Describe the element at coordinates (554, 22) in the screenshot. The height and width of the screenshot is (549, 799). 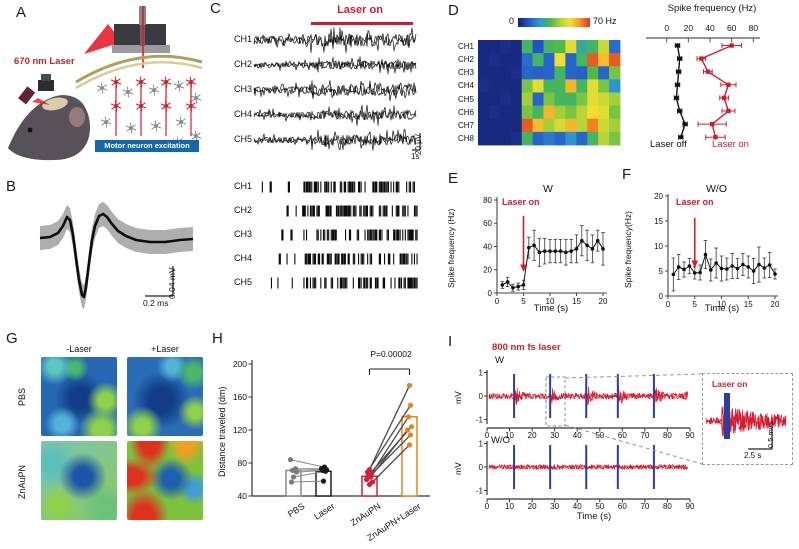
I see `heatmap-colorbar` at that location.